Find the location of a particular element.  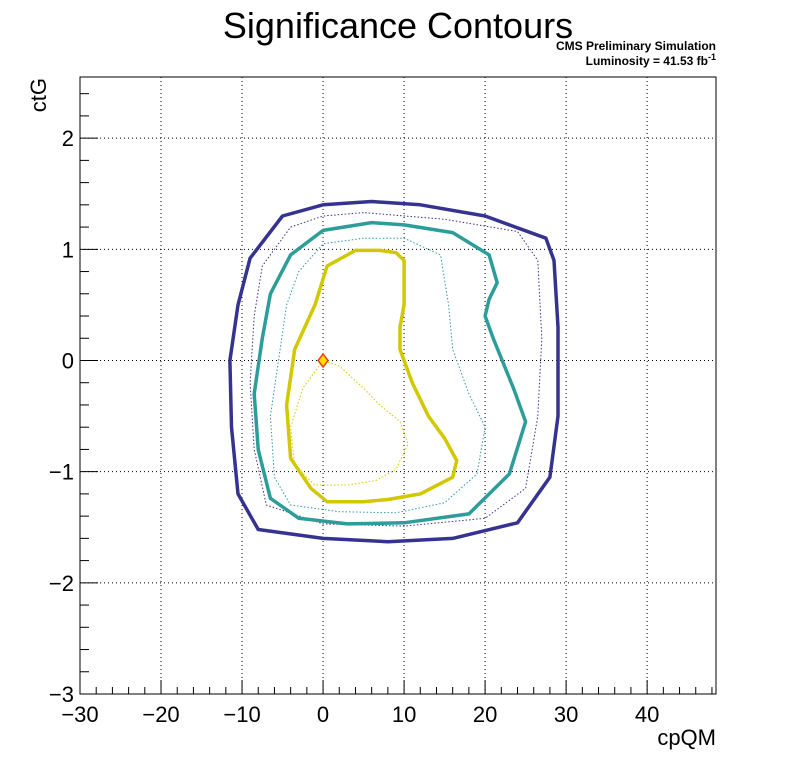

y-tick-label: 0 is located at coordinates (68, 360).